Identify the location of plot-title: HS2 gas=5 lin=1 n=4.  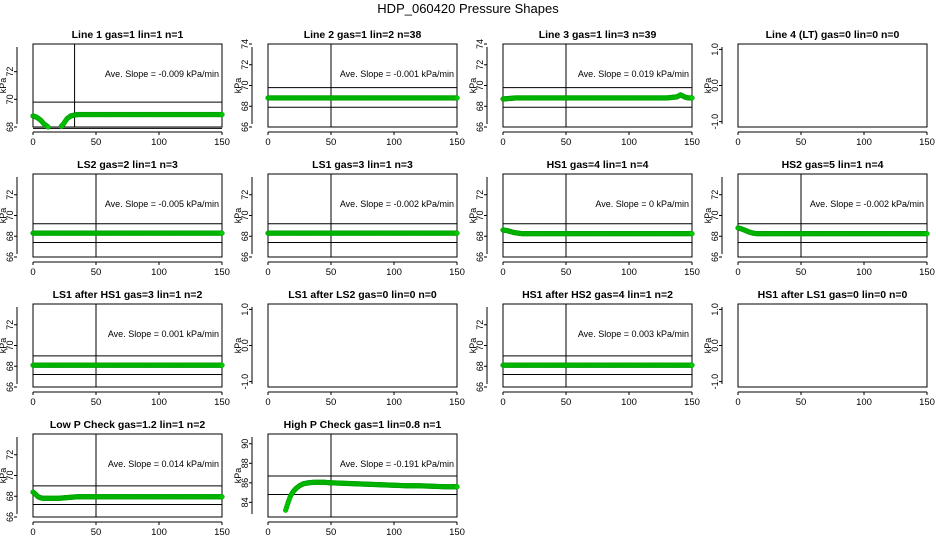
(833, 165).